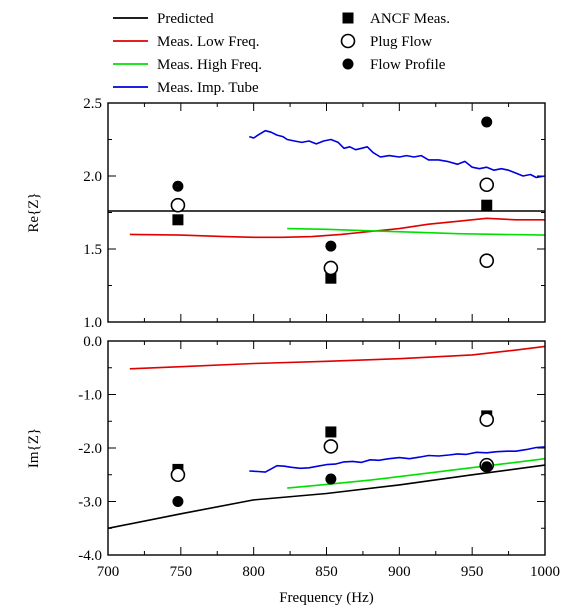 The width and height of the screenshot is (565, 610). Describe the element at coordinates (472, 572) in the screenshot. I see `x-tick-label: 950` at that location.